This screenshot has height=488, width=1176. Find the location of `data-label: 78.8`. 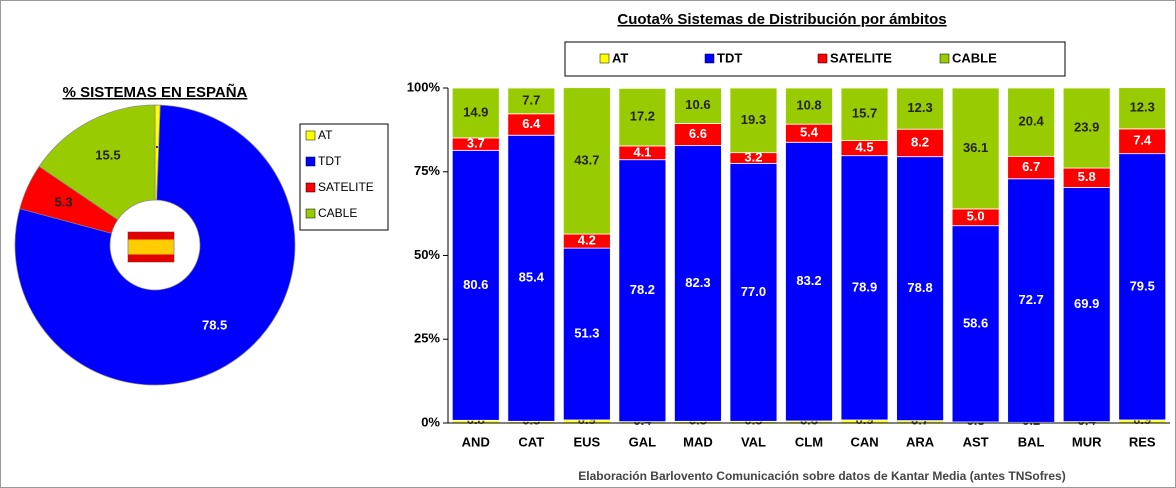

data-label: 78.8 is located at coordinates (919, 287).